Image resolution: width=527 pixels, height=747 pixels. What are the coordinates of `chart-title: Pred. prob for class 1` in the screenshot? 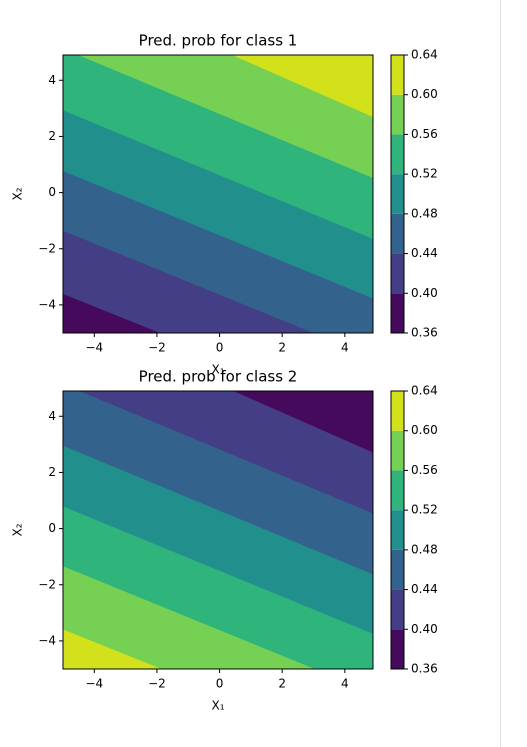 It's located at (218, 41).